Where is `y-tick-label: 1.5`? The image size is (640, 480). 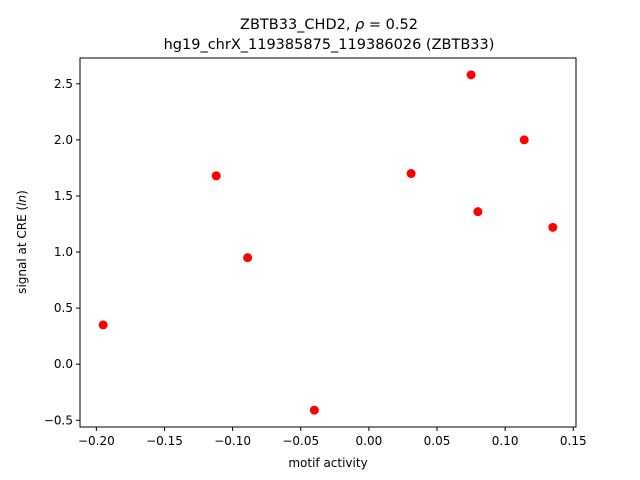
y-tick-label: 1.5 is located at coordinates (63, 196).